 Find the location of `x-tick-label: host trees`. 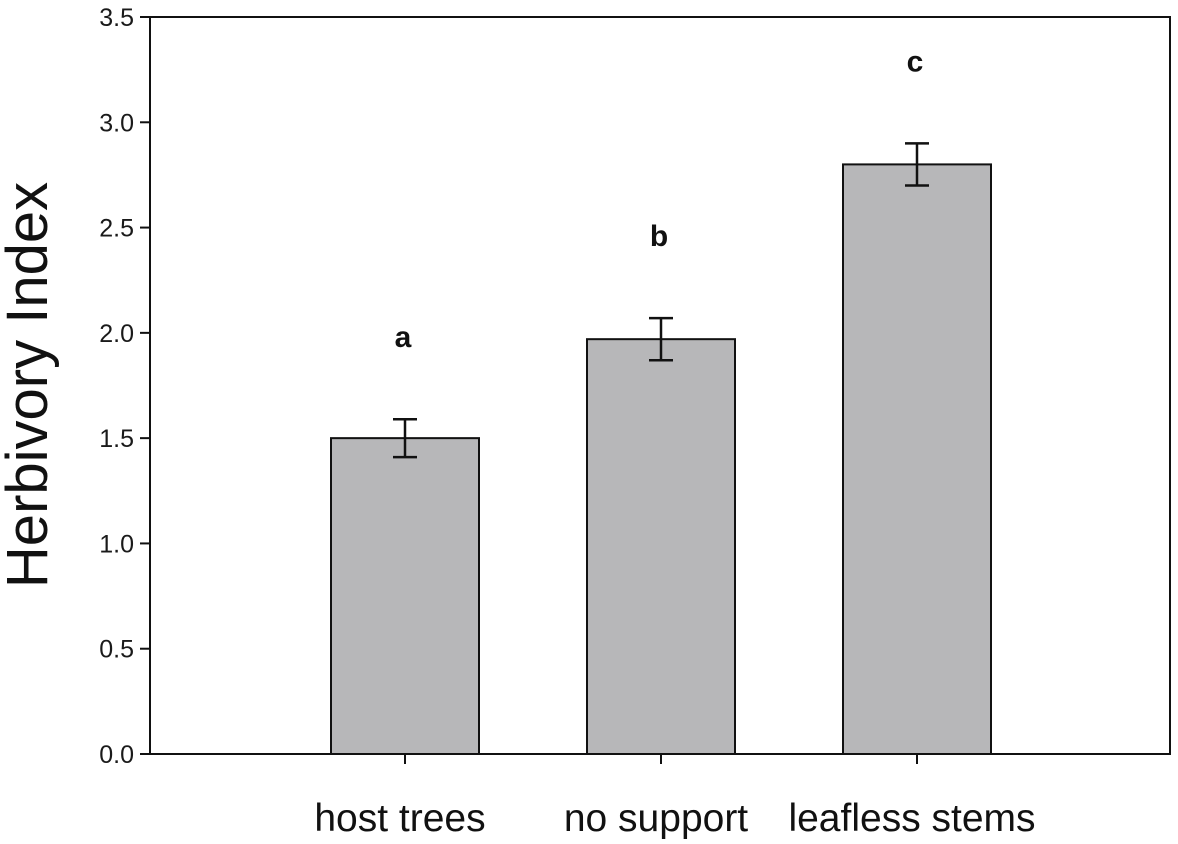

x-tick-label: host trees is located at coordinates (399, 818).